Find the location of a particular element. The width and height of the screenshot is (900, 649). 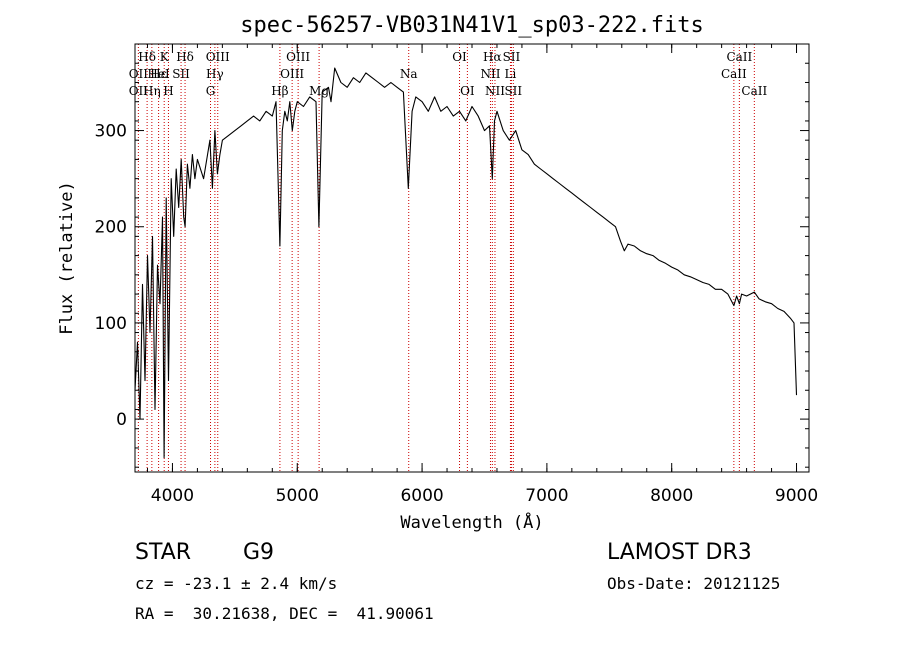

x-tick-label-4: 8000 is located at coordinates (671, 496).